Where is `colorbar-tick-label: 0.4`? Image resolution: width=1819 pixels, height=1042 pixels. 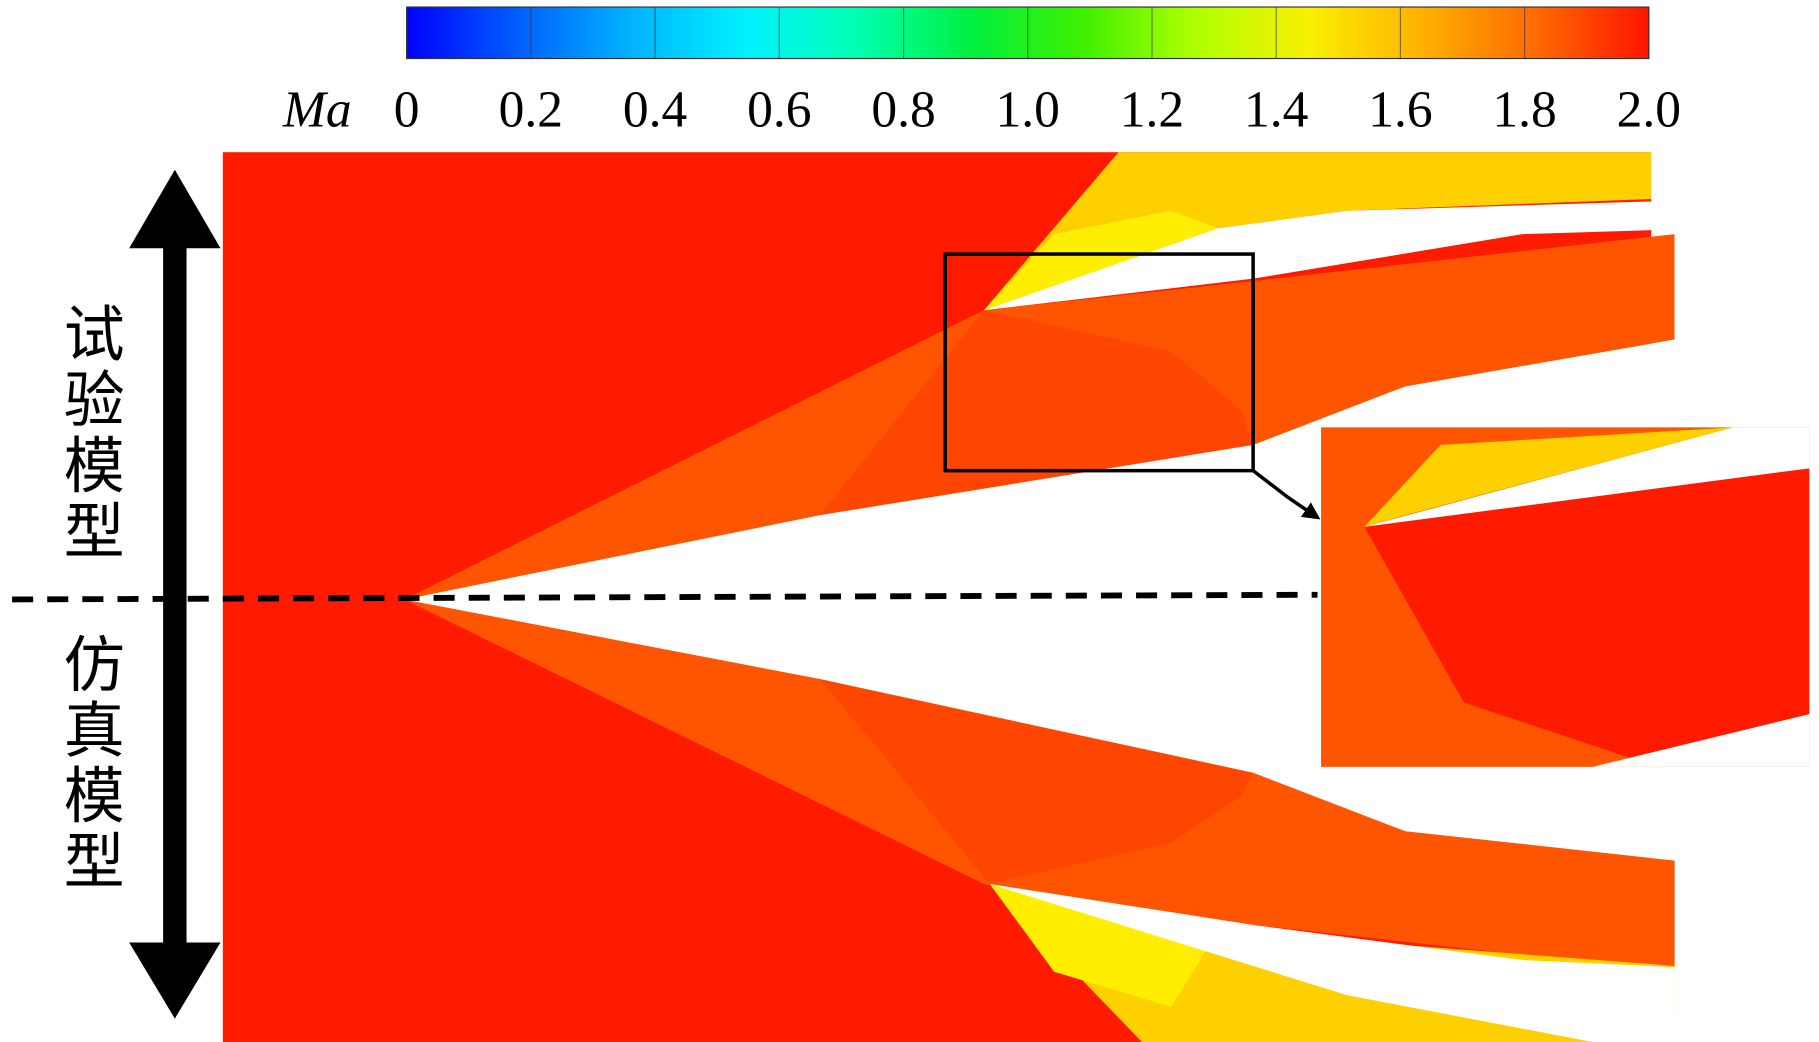
colorbar-tick-label: 0.4 is located at coordinates (655, 109).